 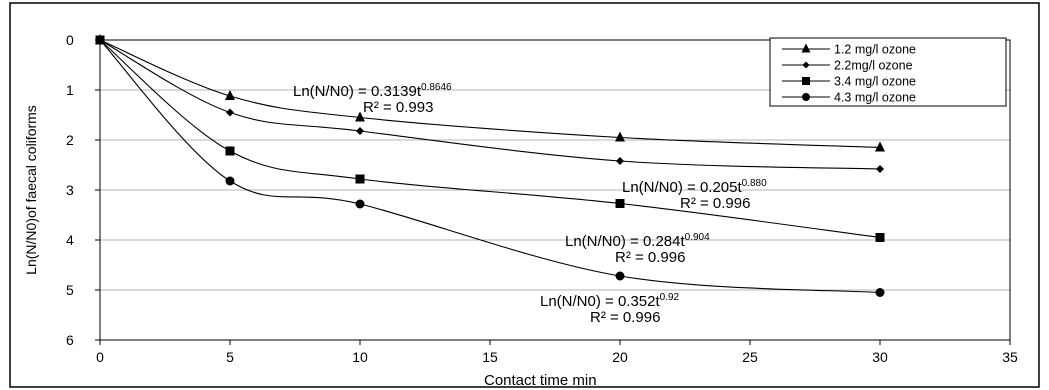 What do you see at coordinates (625, 317) in the screenshot?
I see `annotation-4-r2: R² = 0.996` at bounding box center [625, 317].